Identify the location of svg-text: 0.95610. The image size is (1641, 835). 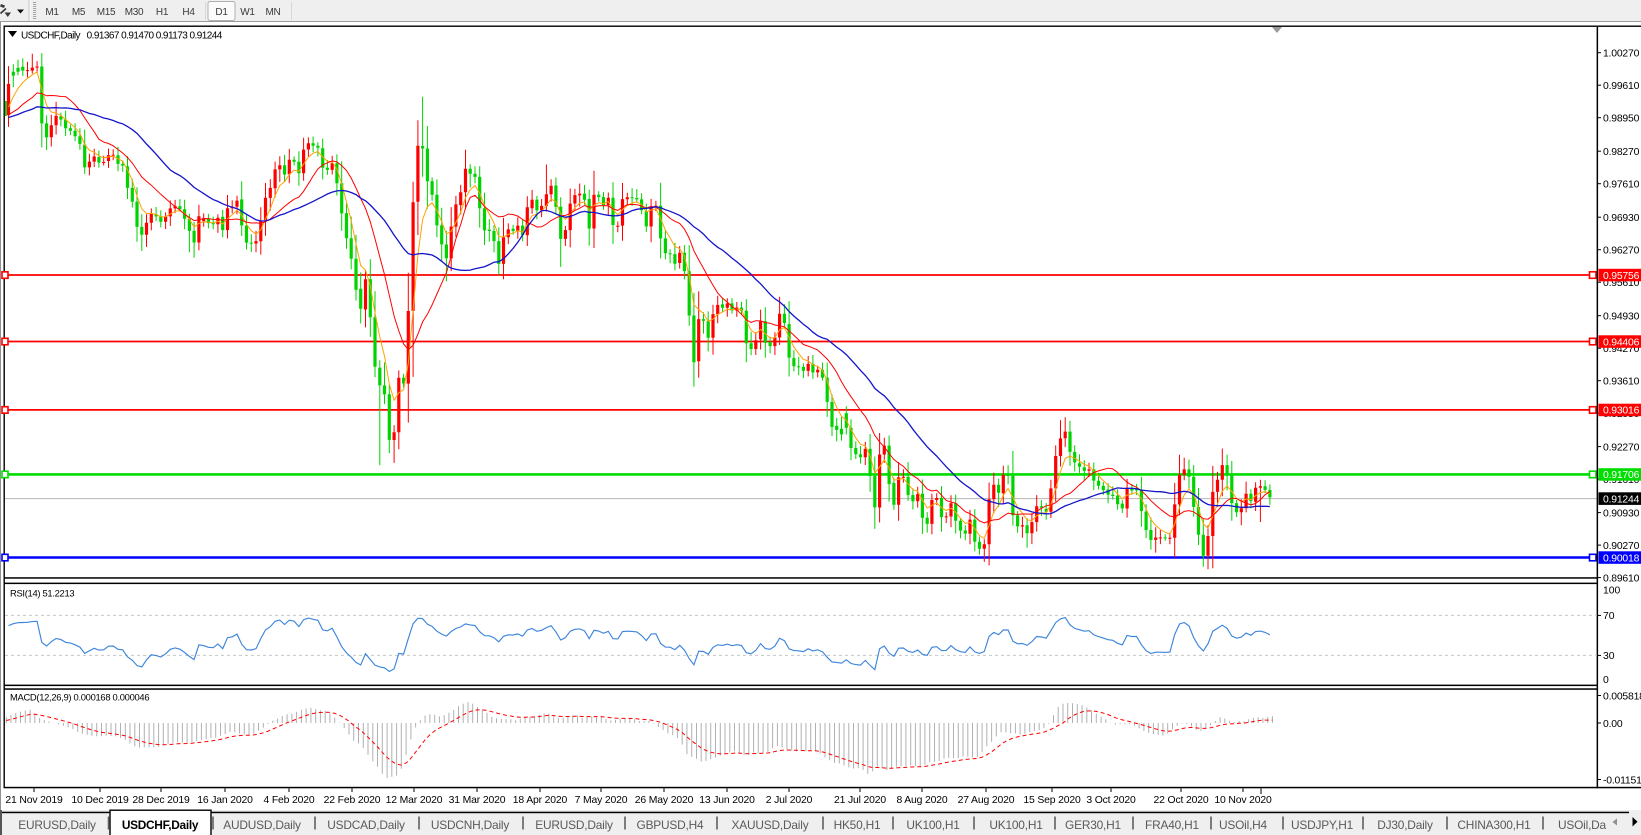
(1621, 283).